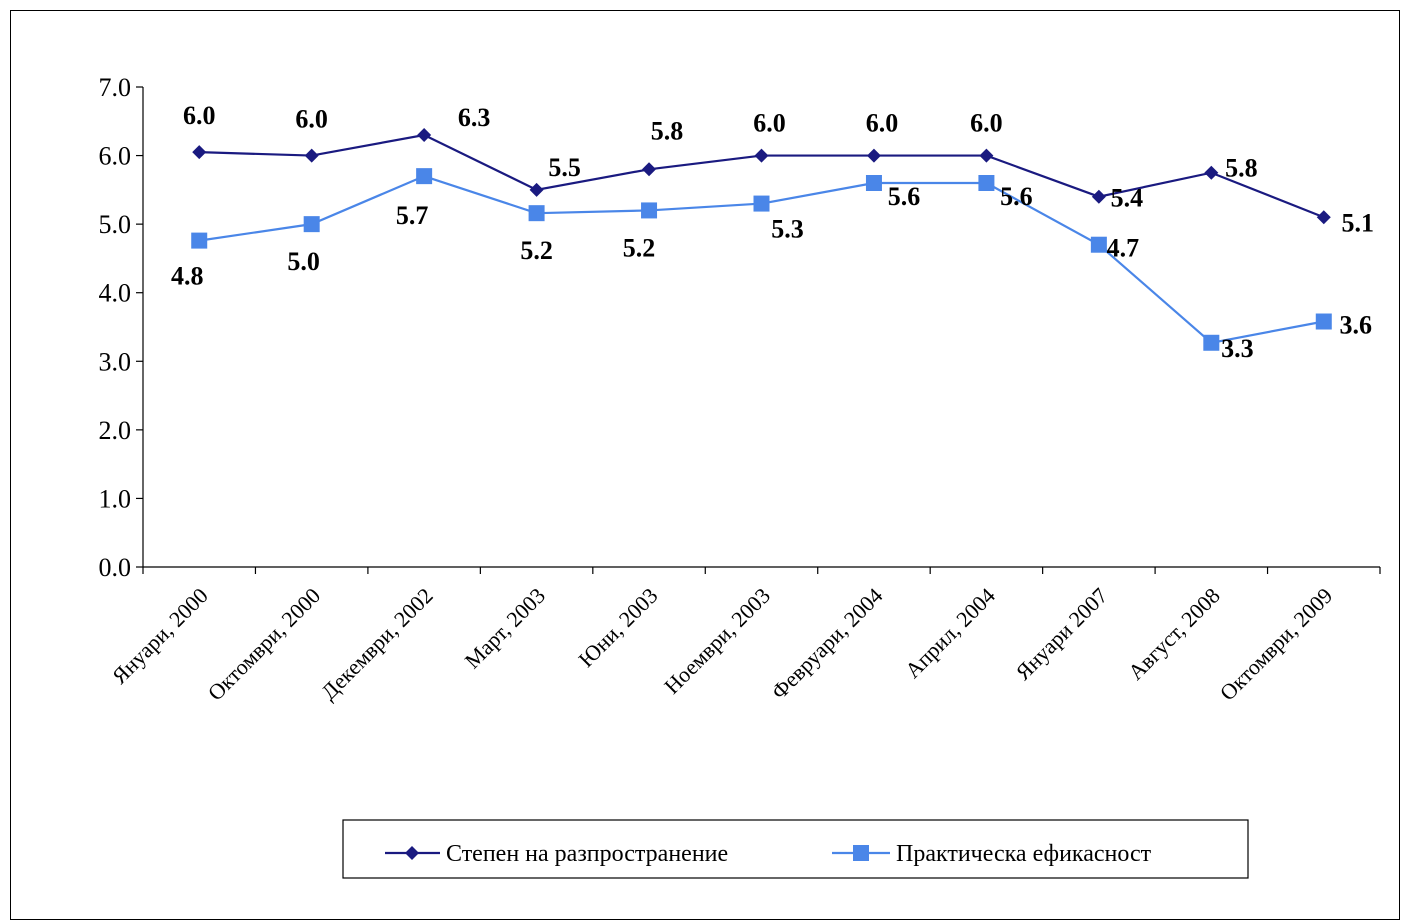 Image resolution: width=1402 pixels, height=922 pixels. What do you see at coordinates (412, 853) in the screenshot?
I see `legend-diamond-marker` at bounding box center [412, 853].